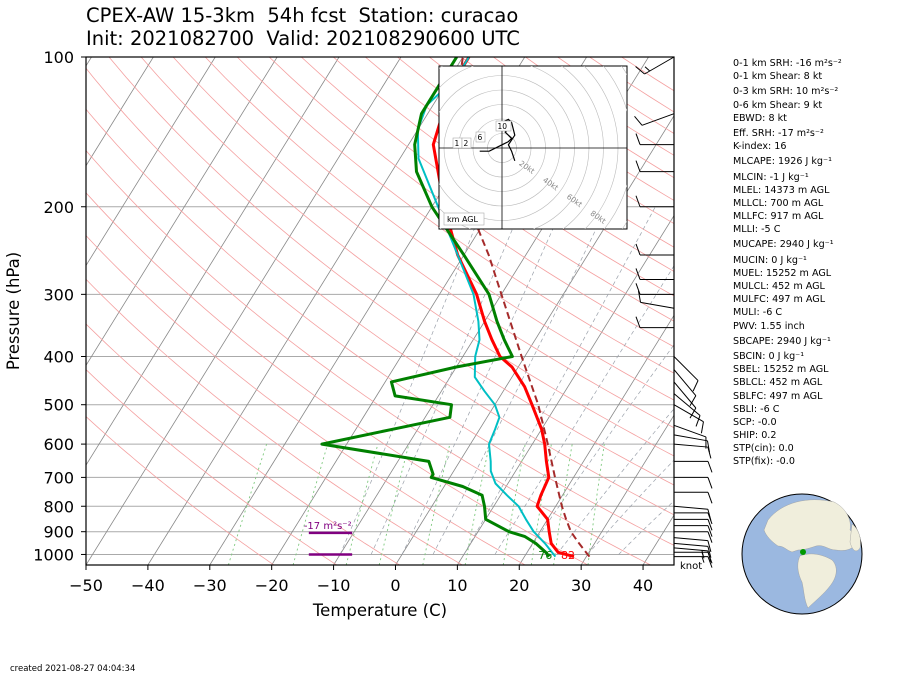 The height and width of the screenshot is (675, 906). I want to click on mixing-ratio-line, so click(477, 504).